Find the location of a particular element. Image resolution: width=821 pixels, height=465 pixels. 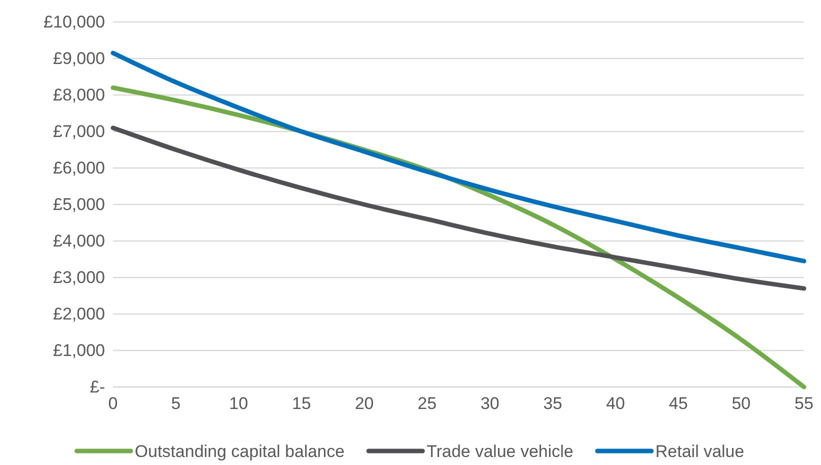

y-tick-label: £10,000 is located at coordinates (74, 22).